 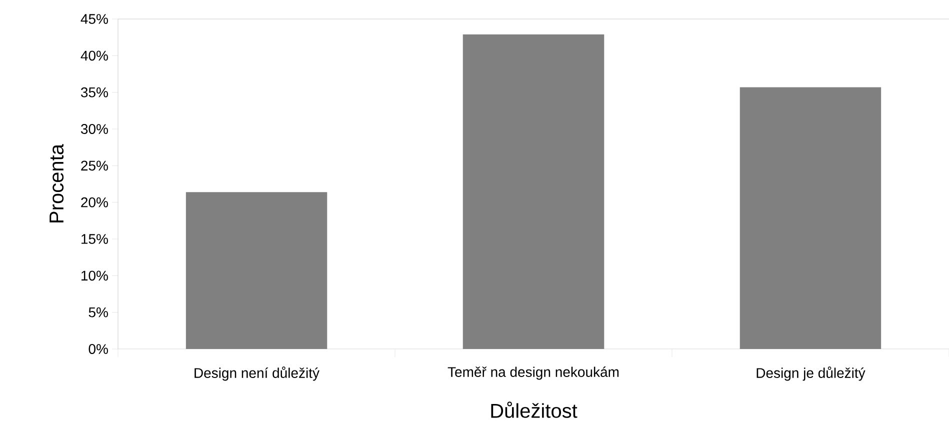 I want to click on y-tick-label: 0%, so click(x=98, y=349).